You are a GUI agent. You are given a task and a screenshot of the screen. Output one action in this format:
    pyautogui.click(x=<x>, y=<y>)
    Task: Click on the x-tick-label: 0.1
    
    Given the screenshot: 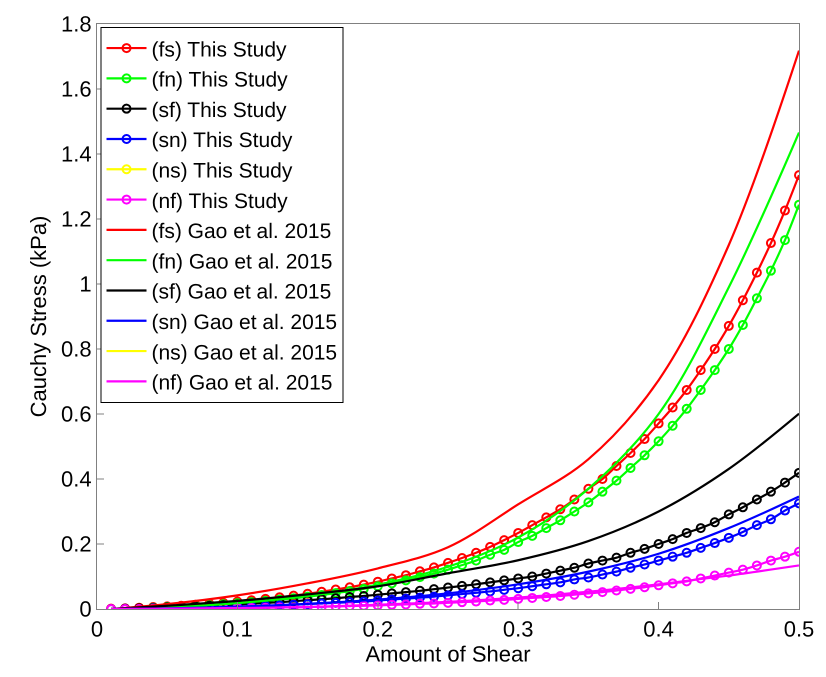 What is the action you would take?
    pyautogui.click(x=237, y=629)
    